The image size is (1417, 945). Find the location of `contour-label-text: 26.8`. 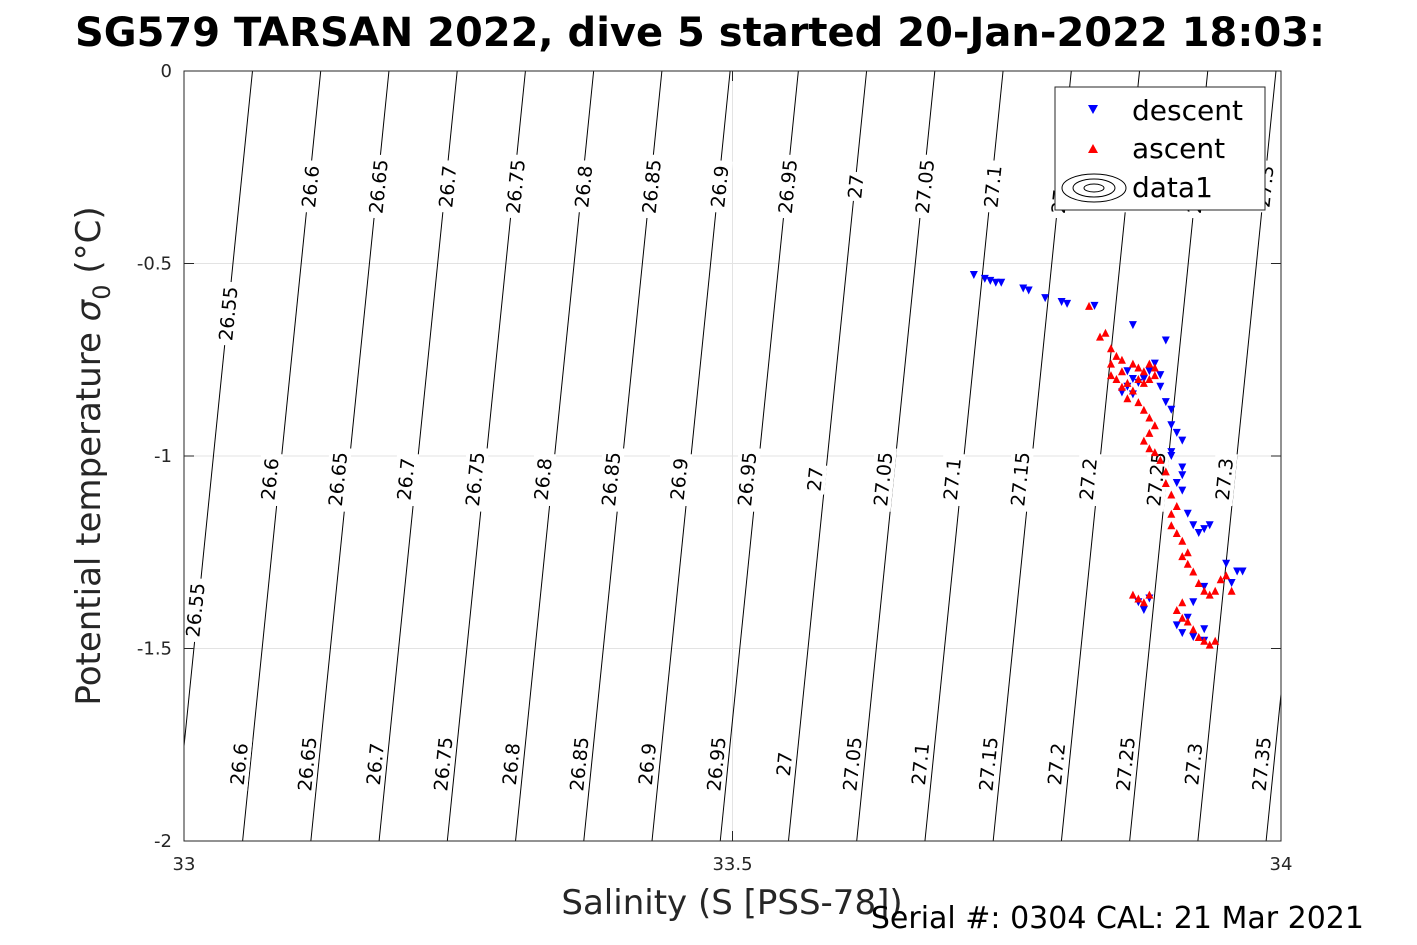

contour-label-text: 26.8 is located at coordinates (544, 479).